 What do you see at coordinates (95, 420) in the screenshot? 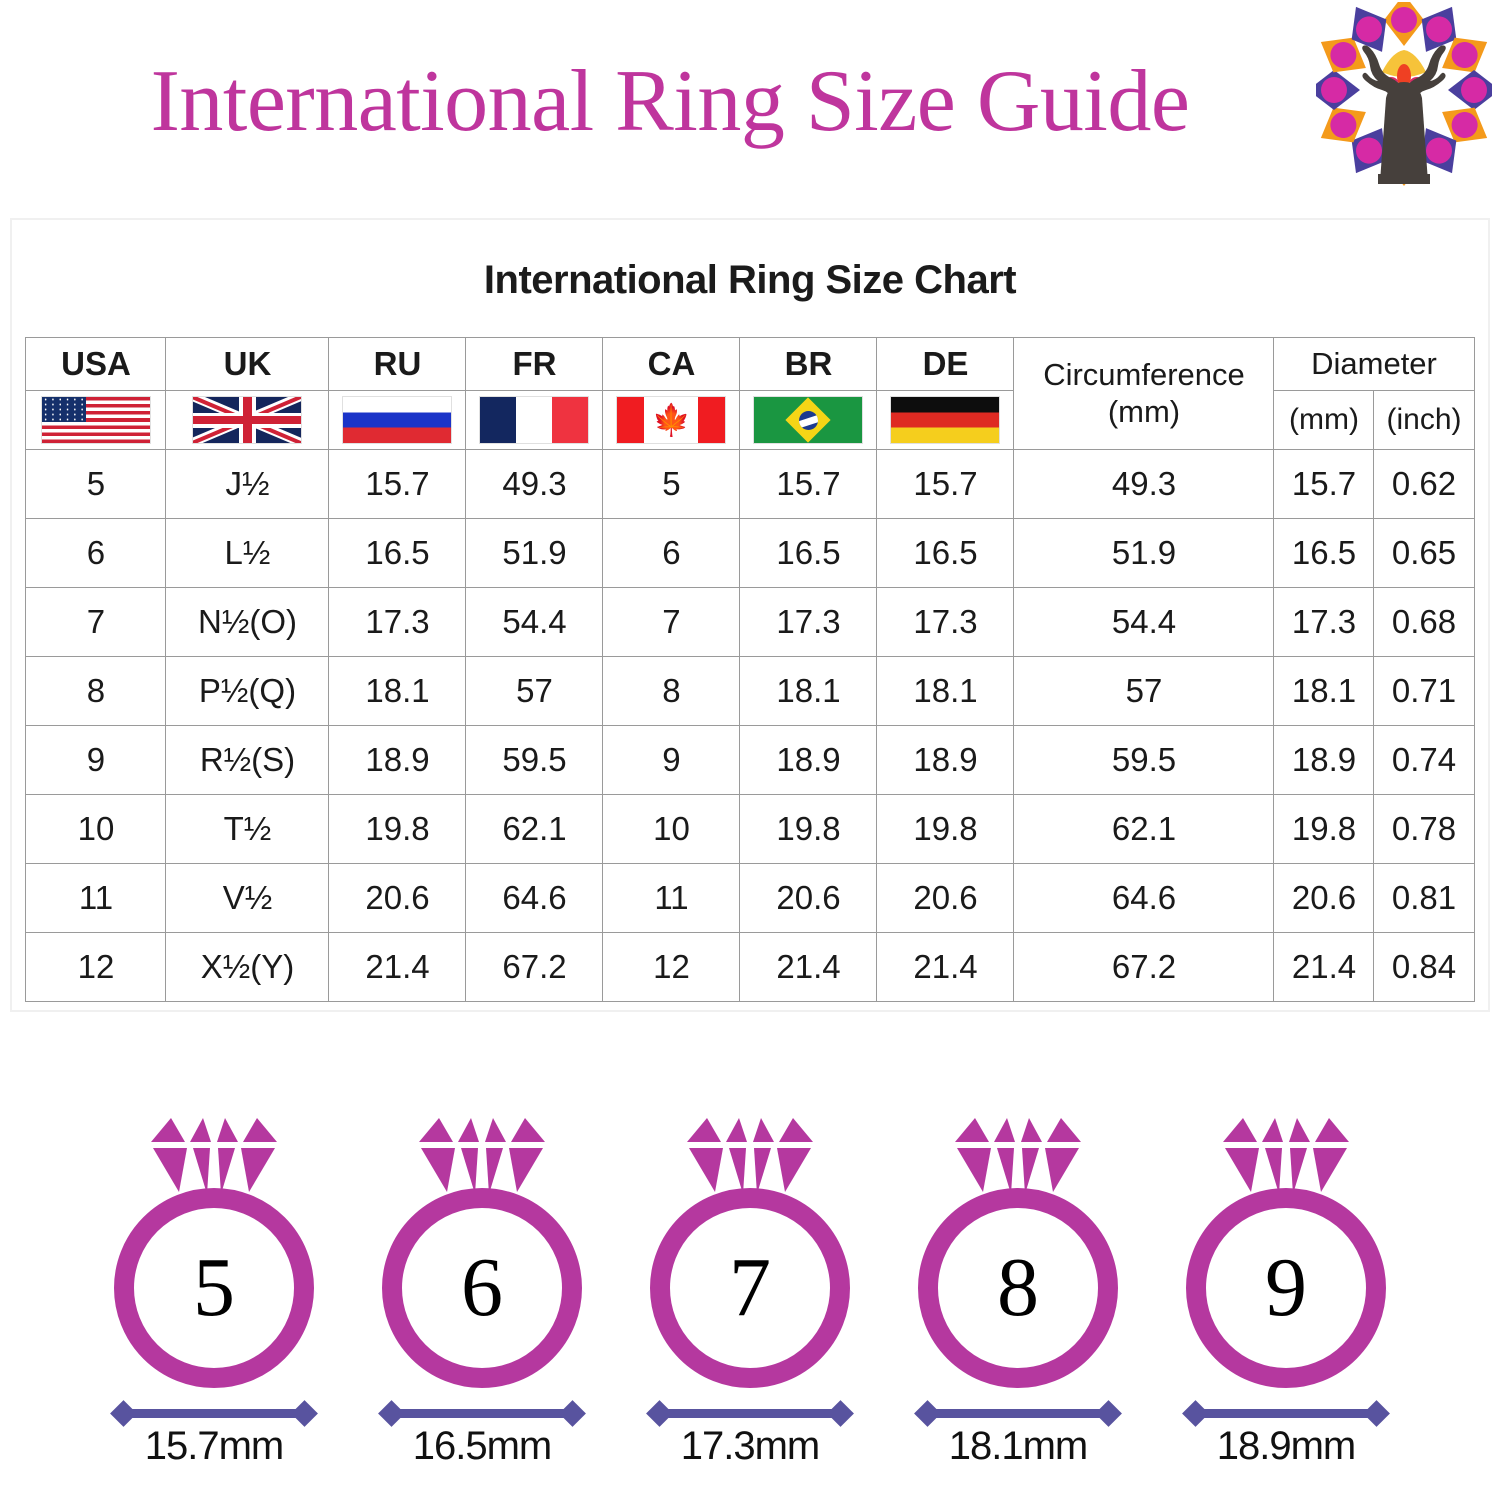
I see `usa-flag-icon` at bounding box center [95, 420].